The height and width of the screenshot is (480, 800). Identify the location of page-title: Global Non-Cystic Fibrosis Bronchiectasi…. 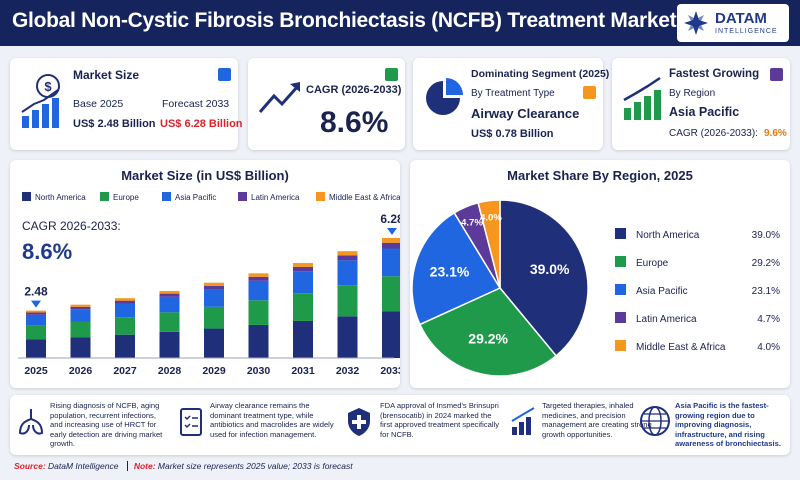
(344, 20).